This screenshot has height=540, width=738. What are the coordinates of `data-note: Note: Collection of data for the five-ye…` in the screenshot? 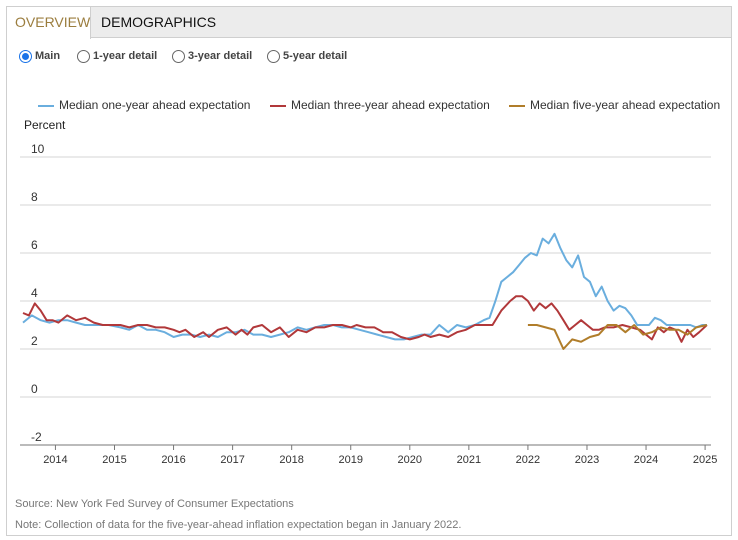 It's located at (238, 525).